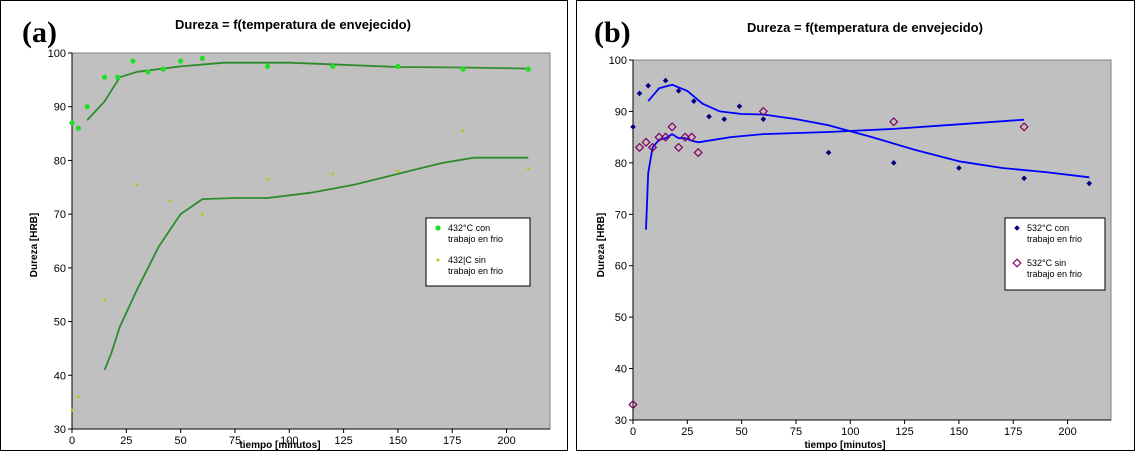 The image size is (1135, 452). Describe the element at coordinates (865, 27) in the screenshot. I see `panel-b-title: Dureza = f(temperatura de envejecido)` at that location.